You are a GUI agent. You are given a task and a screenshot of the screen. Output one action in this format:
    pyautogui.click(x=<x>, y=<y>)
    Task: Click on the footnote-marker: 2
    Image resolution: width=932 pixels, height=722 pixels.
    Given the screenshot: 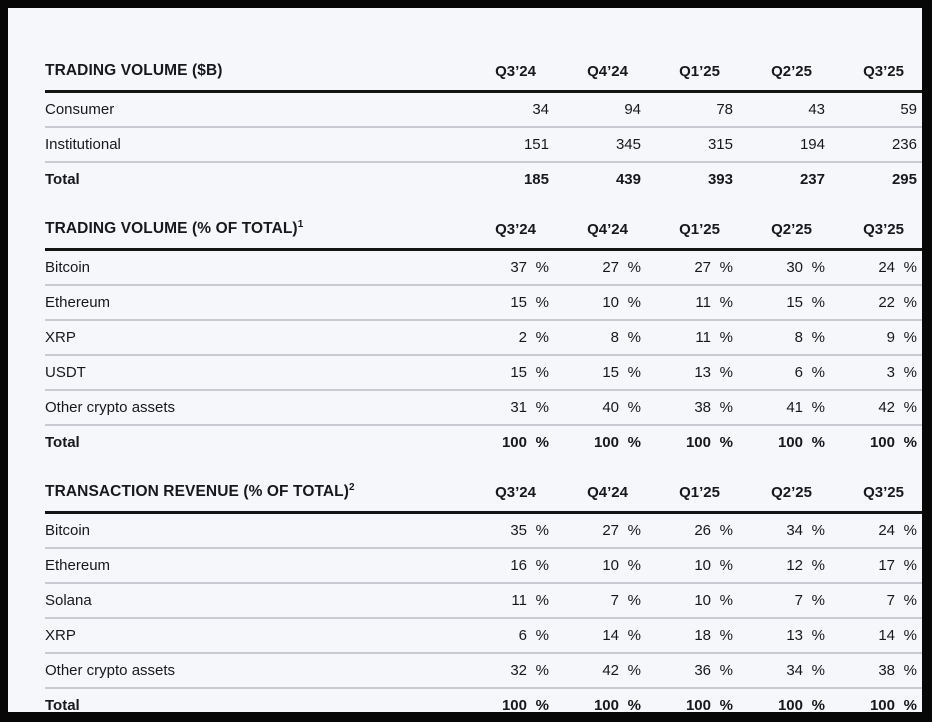 What is the action you would take?
    pyautogui.click(x=352, y=487)
    